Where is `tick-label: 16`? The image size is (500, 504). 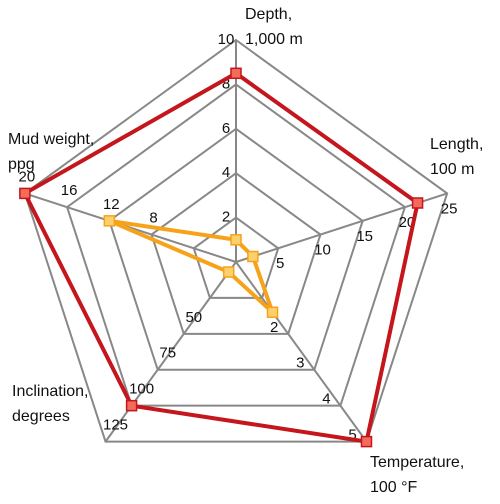 tick-label: 16 is located at coordinates (69, 190).